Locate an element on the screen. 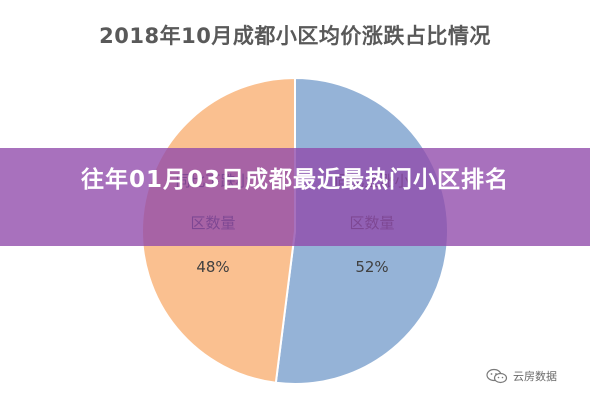 The width and height of the screenshot is (590, 400). slice-percent-2: 48% is located at coordinates (212, 267).